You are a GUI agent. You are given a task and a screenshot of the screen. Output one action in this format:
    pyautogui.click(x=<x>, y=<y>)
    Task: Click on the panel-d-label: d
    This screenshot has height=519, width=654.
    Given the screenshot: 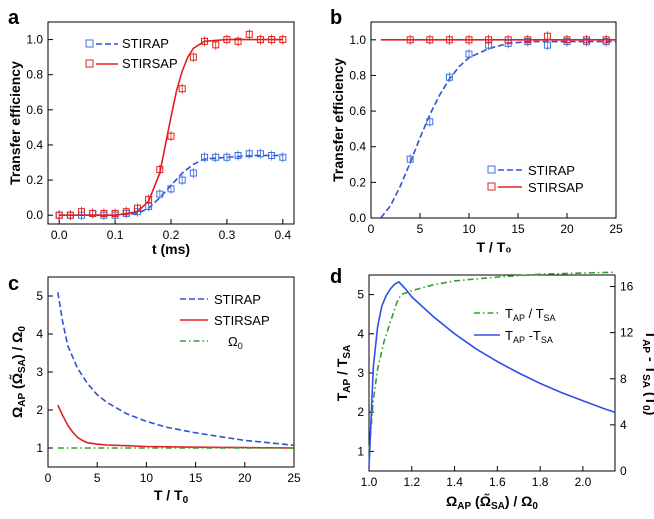 What is the action you would take?
    pyautogui.click(x=336, y=277)
    